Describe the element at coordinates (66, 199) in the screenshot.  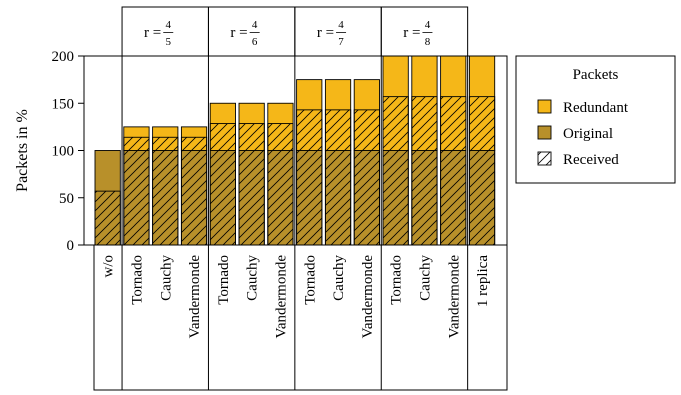
I see `y-tick-label: 50` at that location.